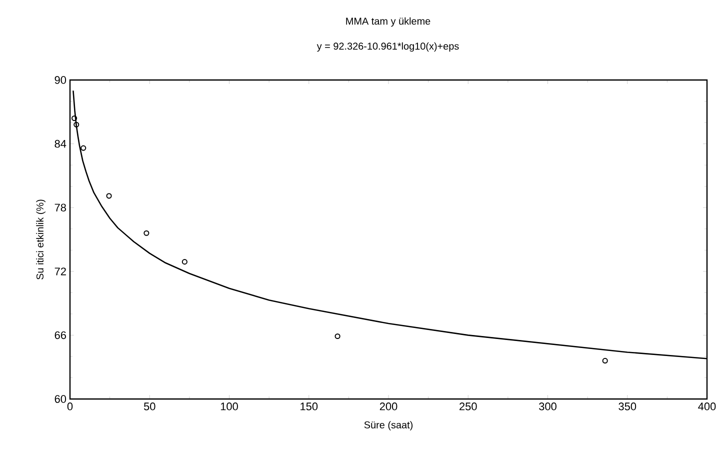 Image resolution: width=723 pixels, height=468 pixels. What do you see at coordinates (547, 406) in the screenshot?
I see `x-tick-label: 300` at bounding box center [547, 406].